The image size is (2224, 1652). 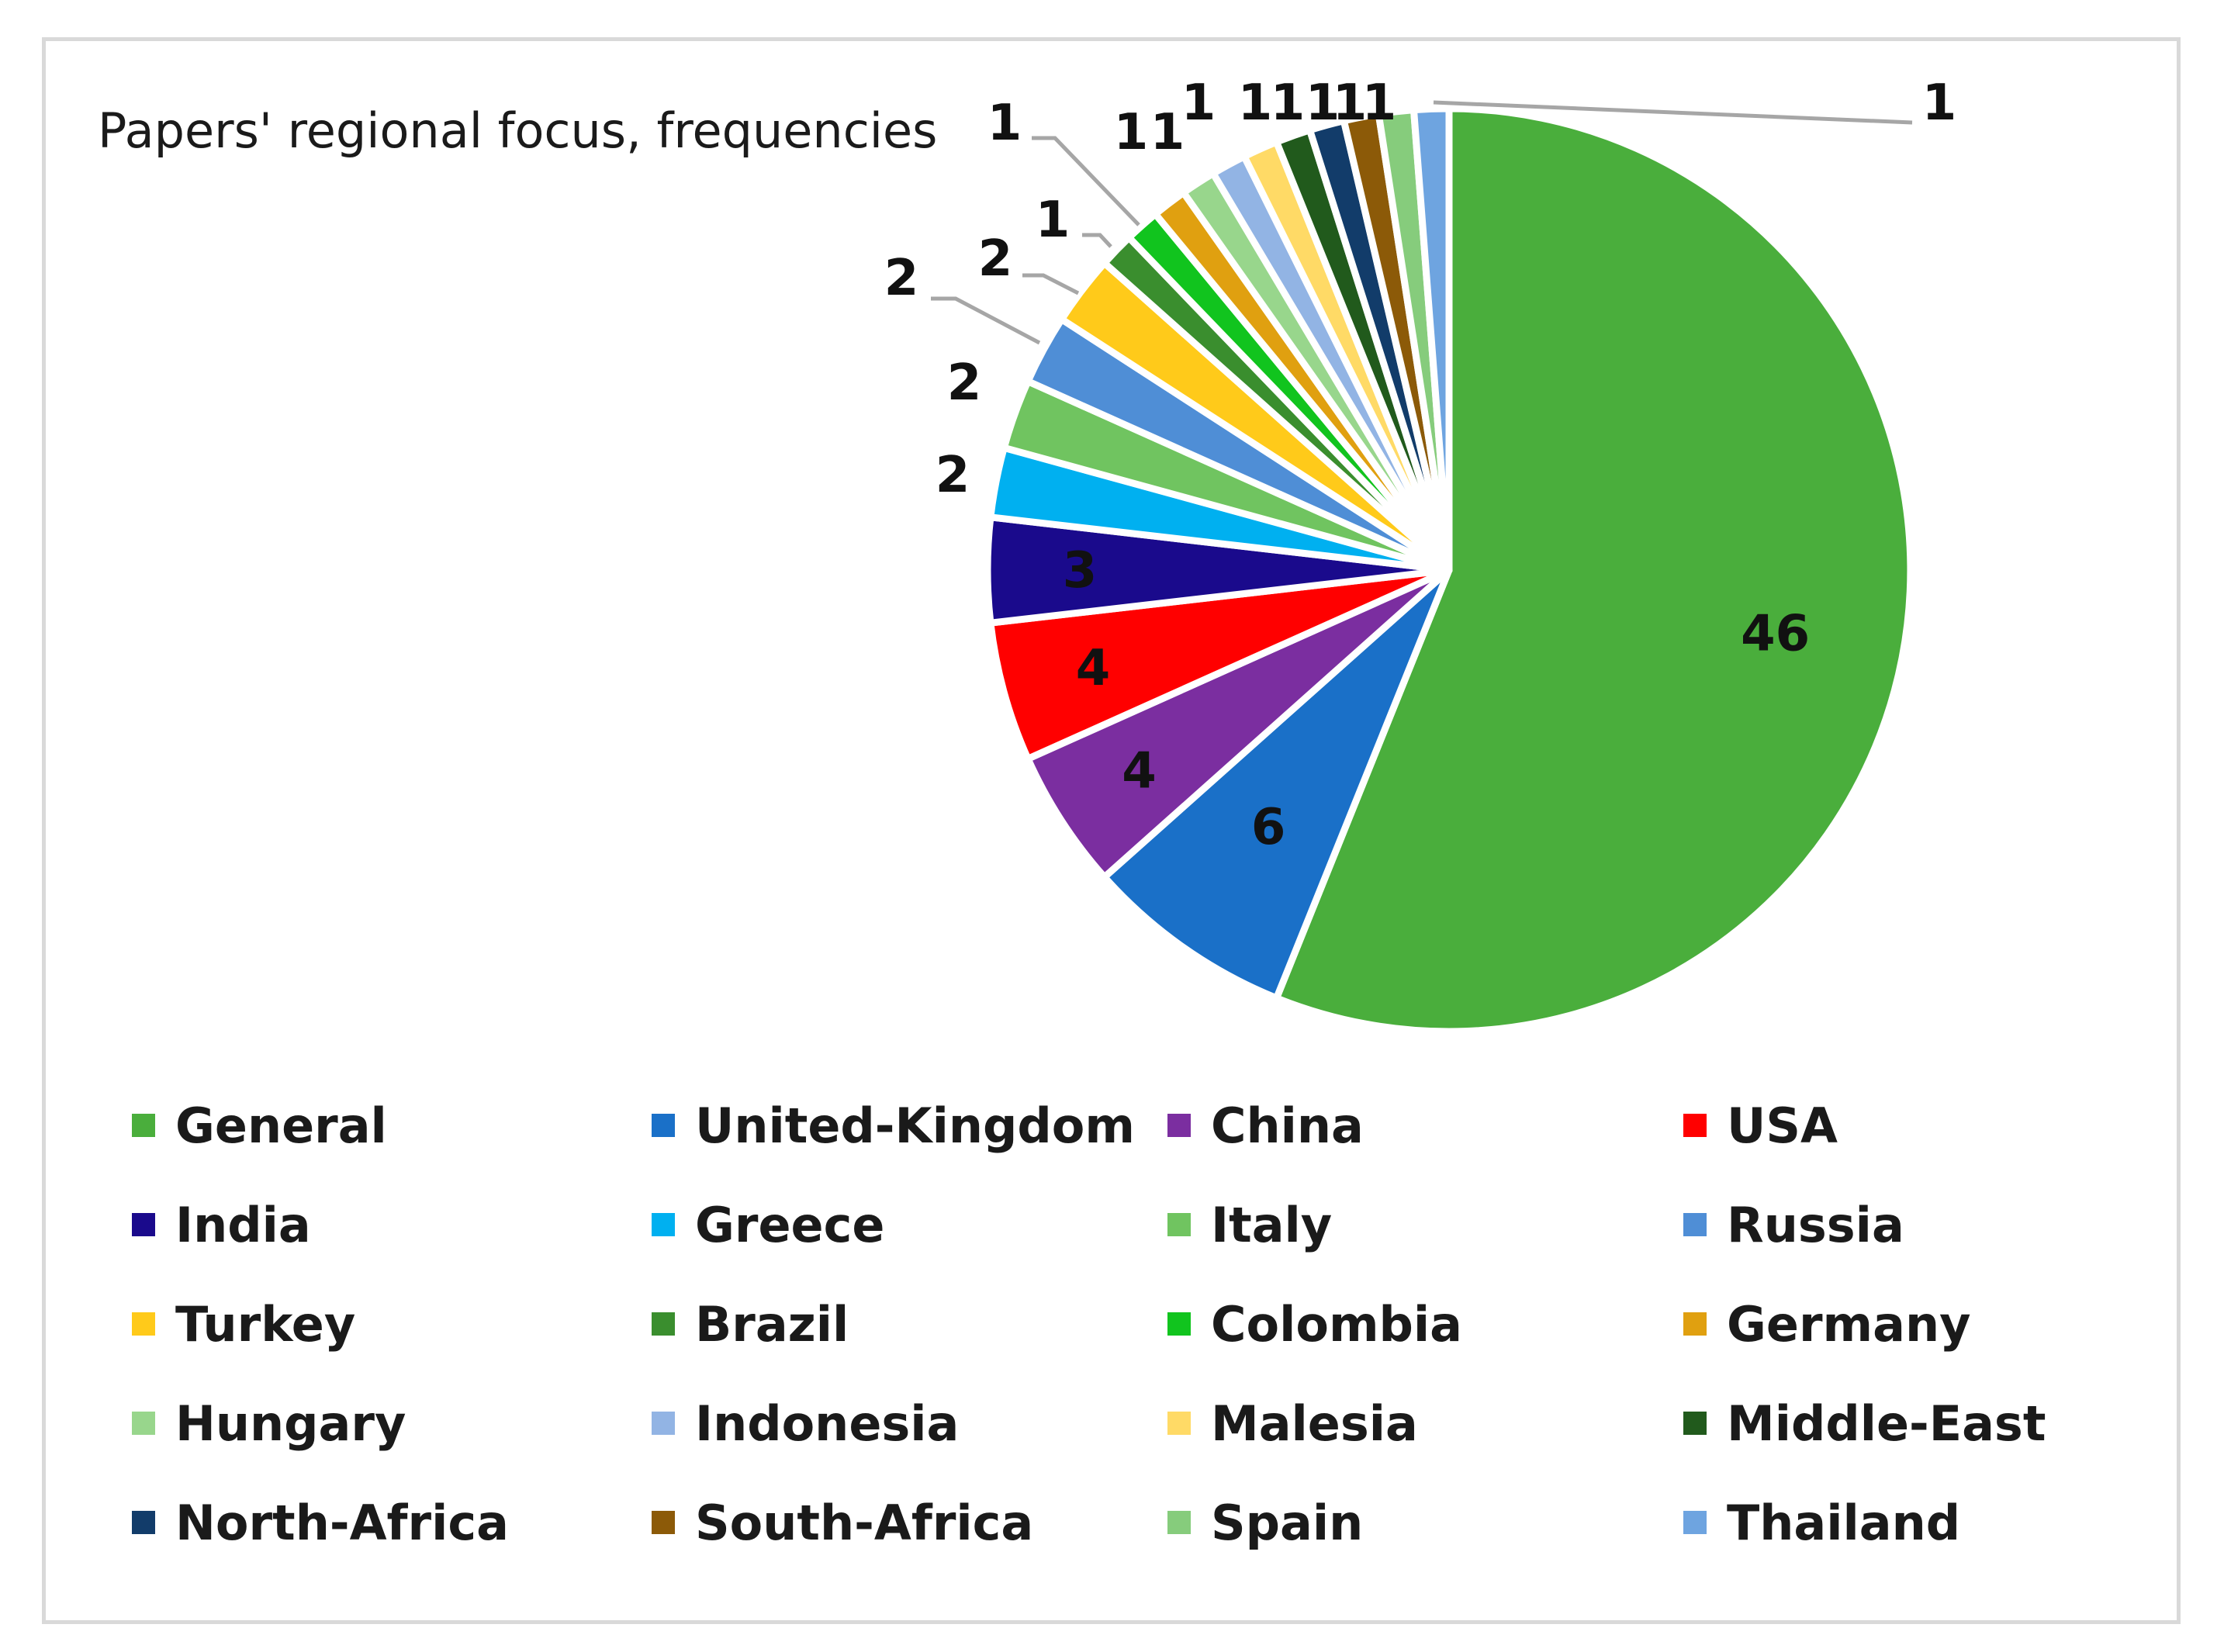 What do you see at coordinates (1086, 181) in the screenshot?
I see `leader-line-colombia` at bounding box center [1086, 181].